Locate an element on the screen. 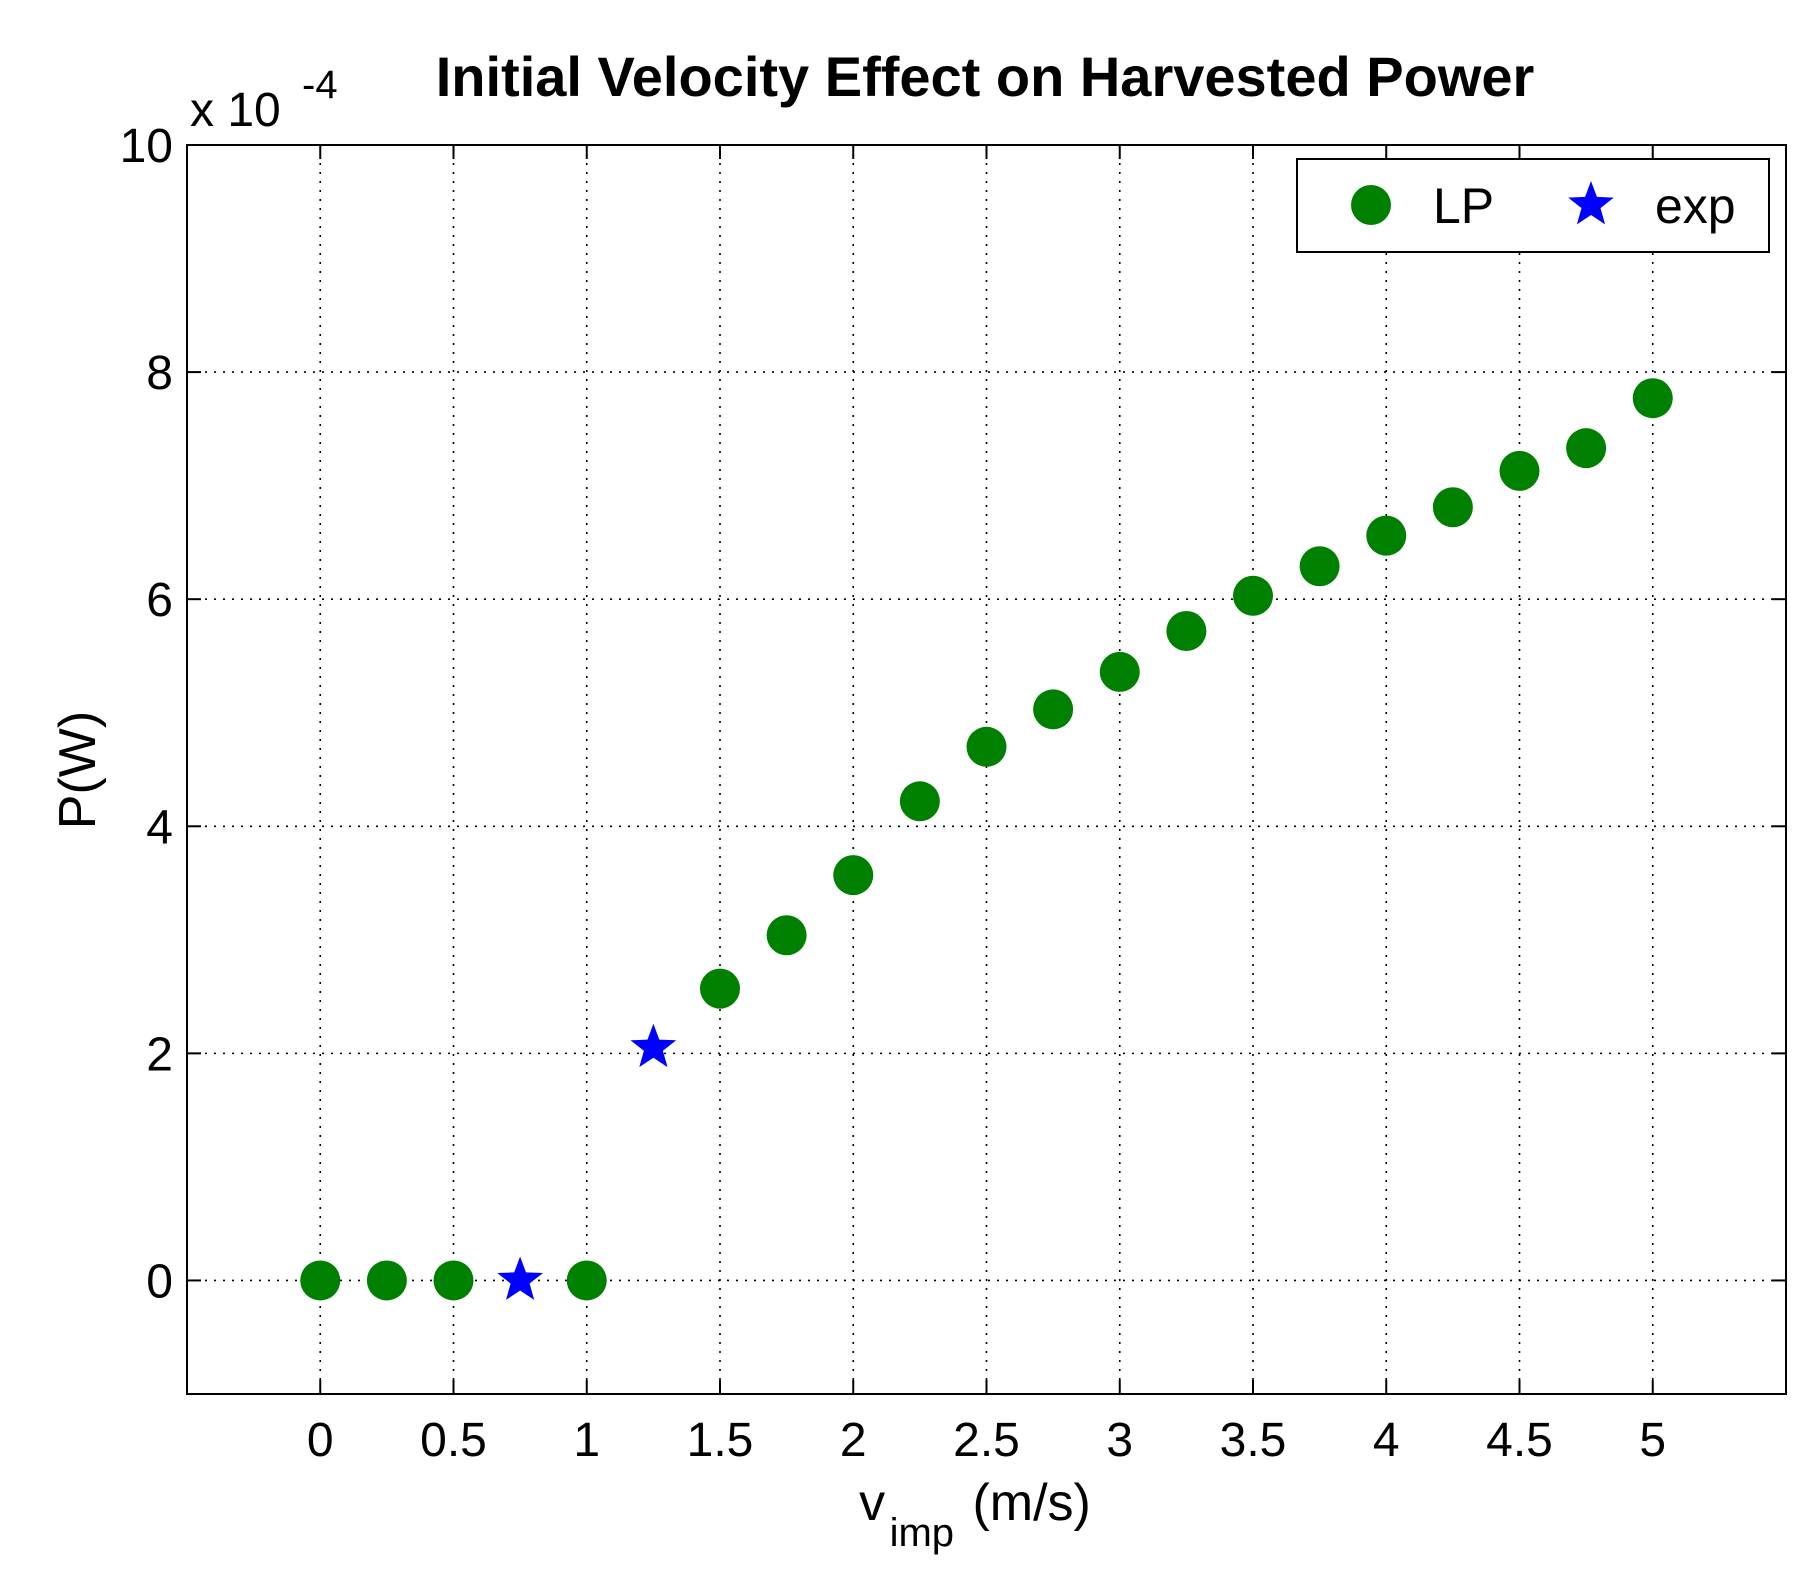 The image size is (1815, 1581). y-scale-label: x 10 is located at coordinates (235, 110).